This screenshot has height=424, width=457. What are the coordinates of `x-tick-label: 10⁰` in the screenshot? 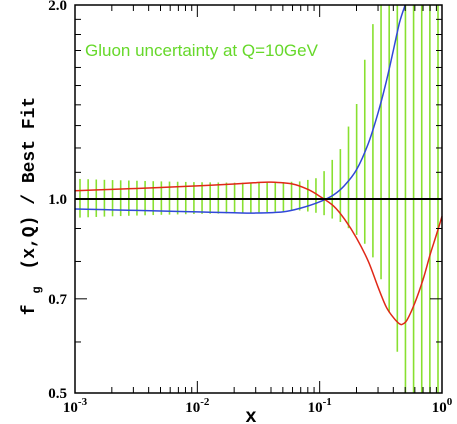 It's located at (442, 406).